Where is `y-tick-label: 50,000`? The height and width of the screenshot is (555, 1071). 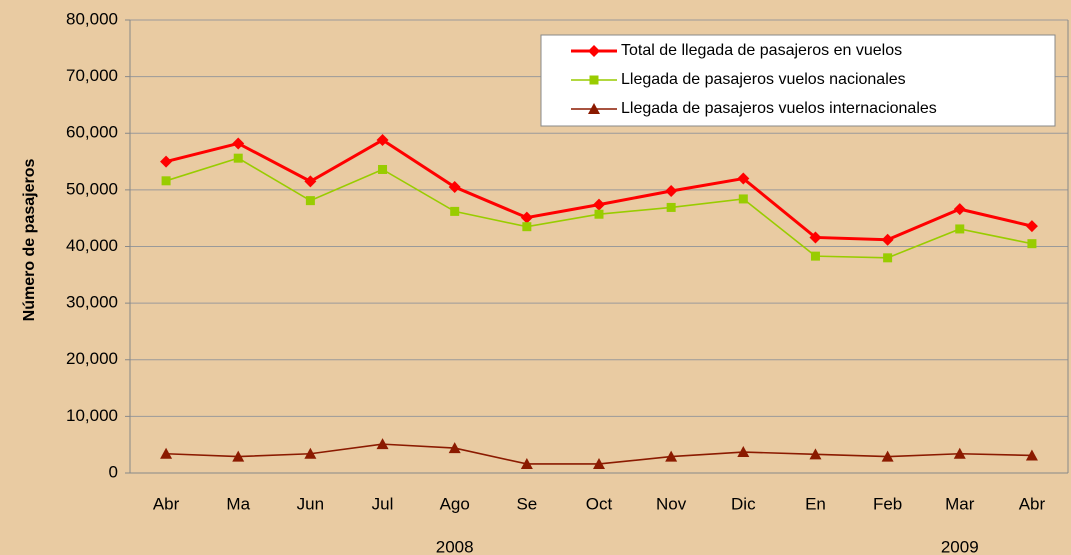 y-tick-label: 50,000 is located at coordinates (92, 188).